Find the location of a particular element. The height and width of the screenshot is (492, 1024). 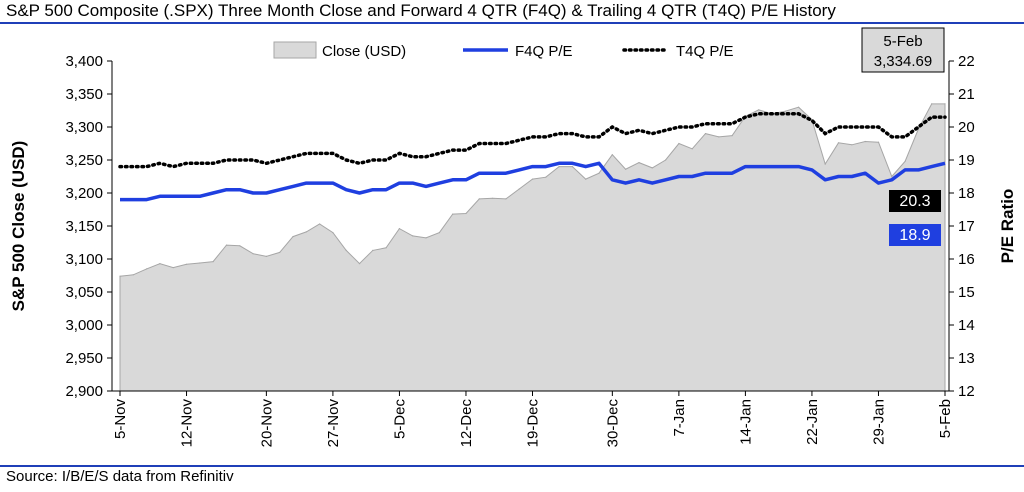

f4q-label-text: 18.9 is located at coordinates (914, 235).